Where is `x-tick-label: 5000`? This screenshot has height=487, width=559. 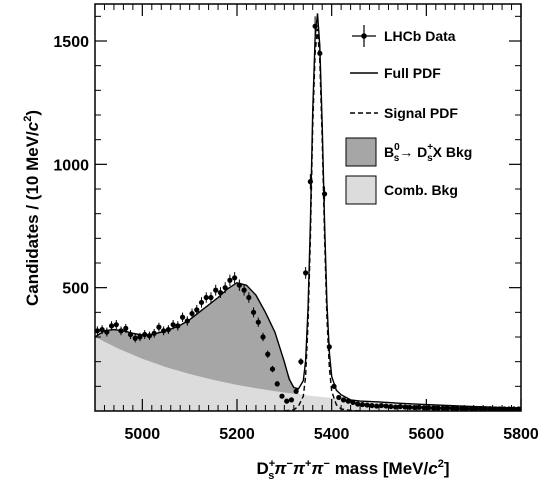 x-tick-label: 5000 is located at coordinates (143, 434).